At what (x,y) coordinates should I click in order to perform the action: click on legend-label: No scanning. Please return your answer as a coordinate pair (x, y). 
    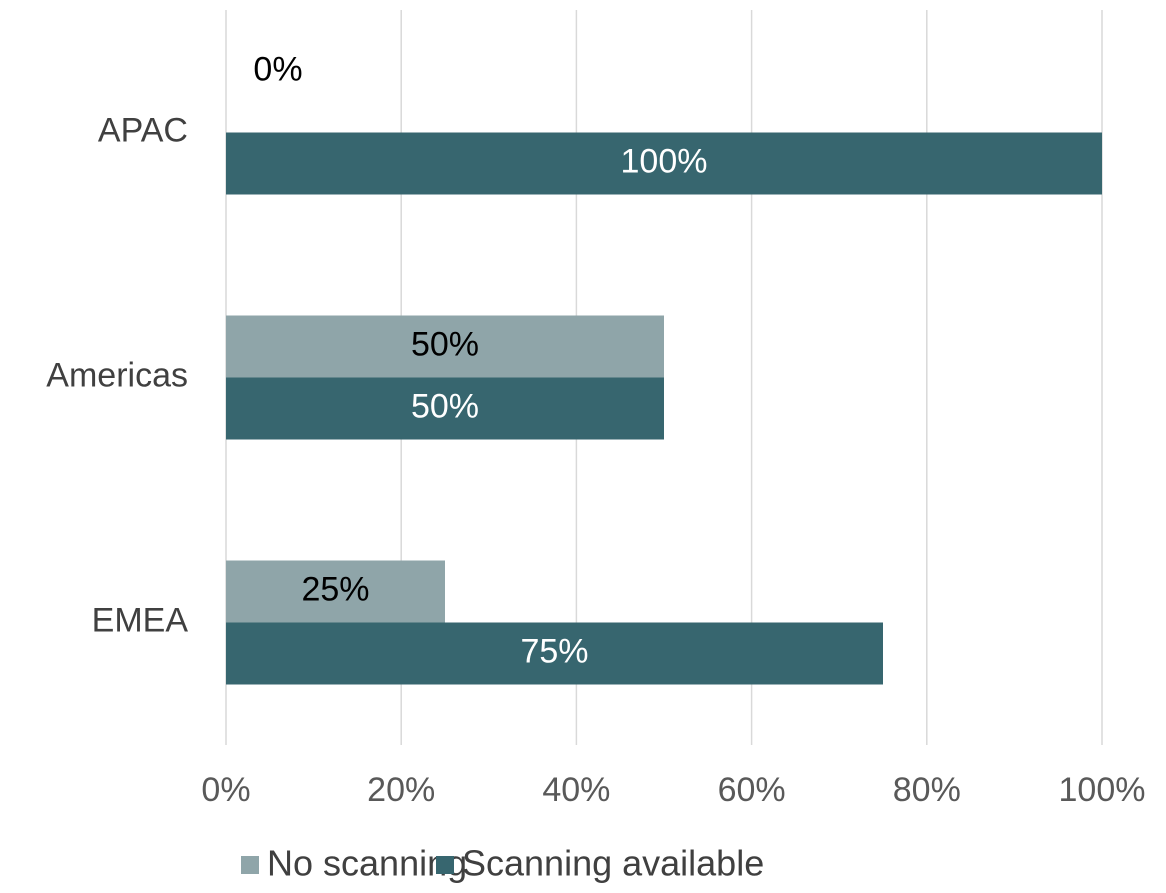
    Looking at the image, I should click on (367, 863).